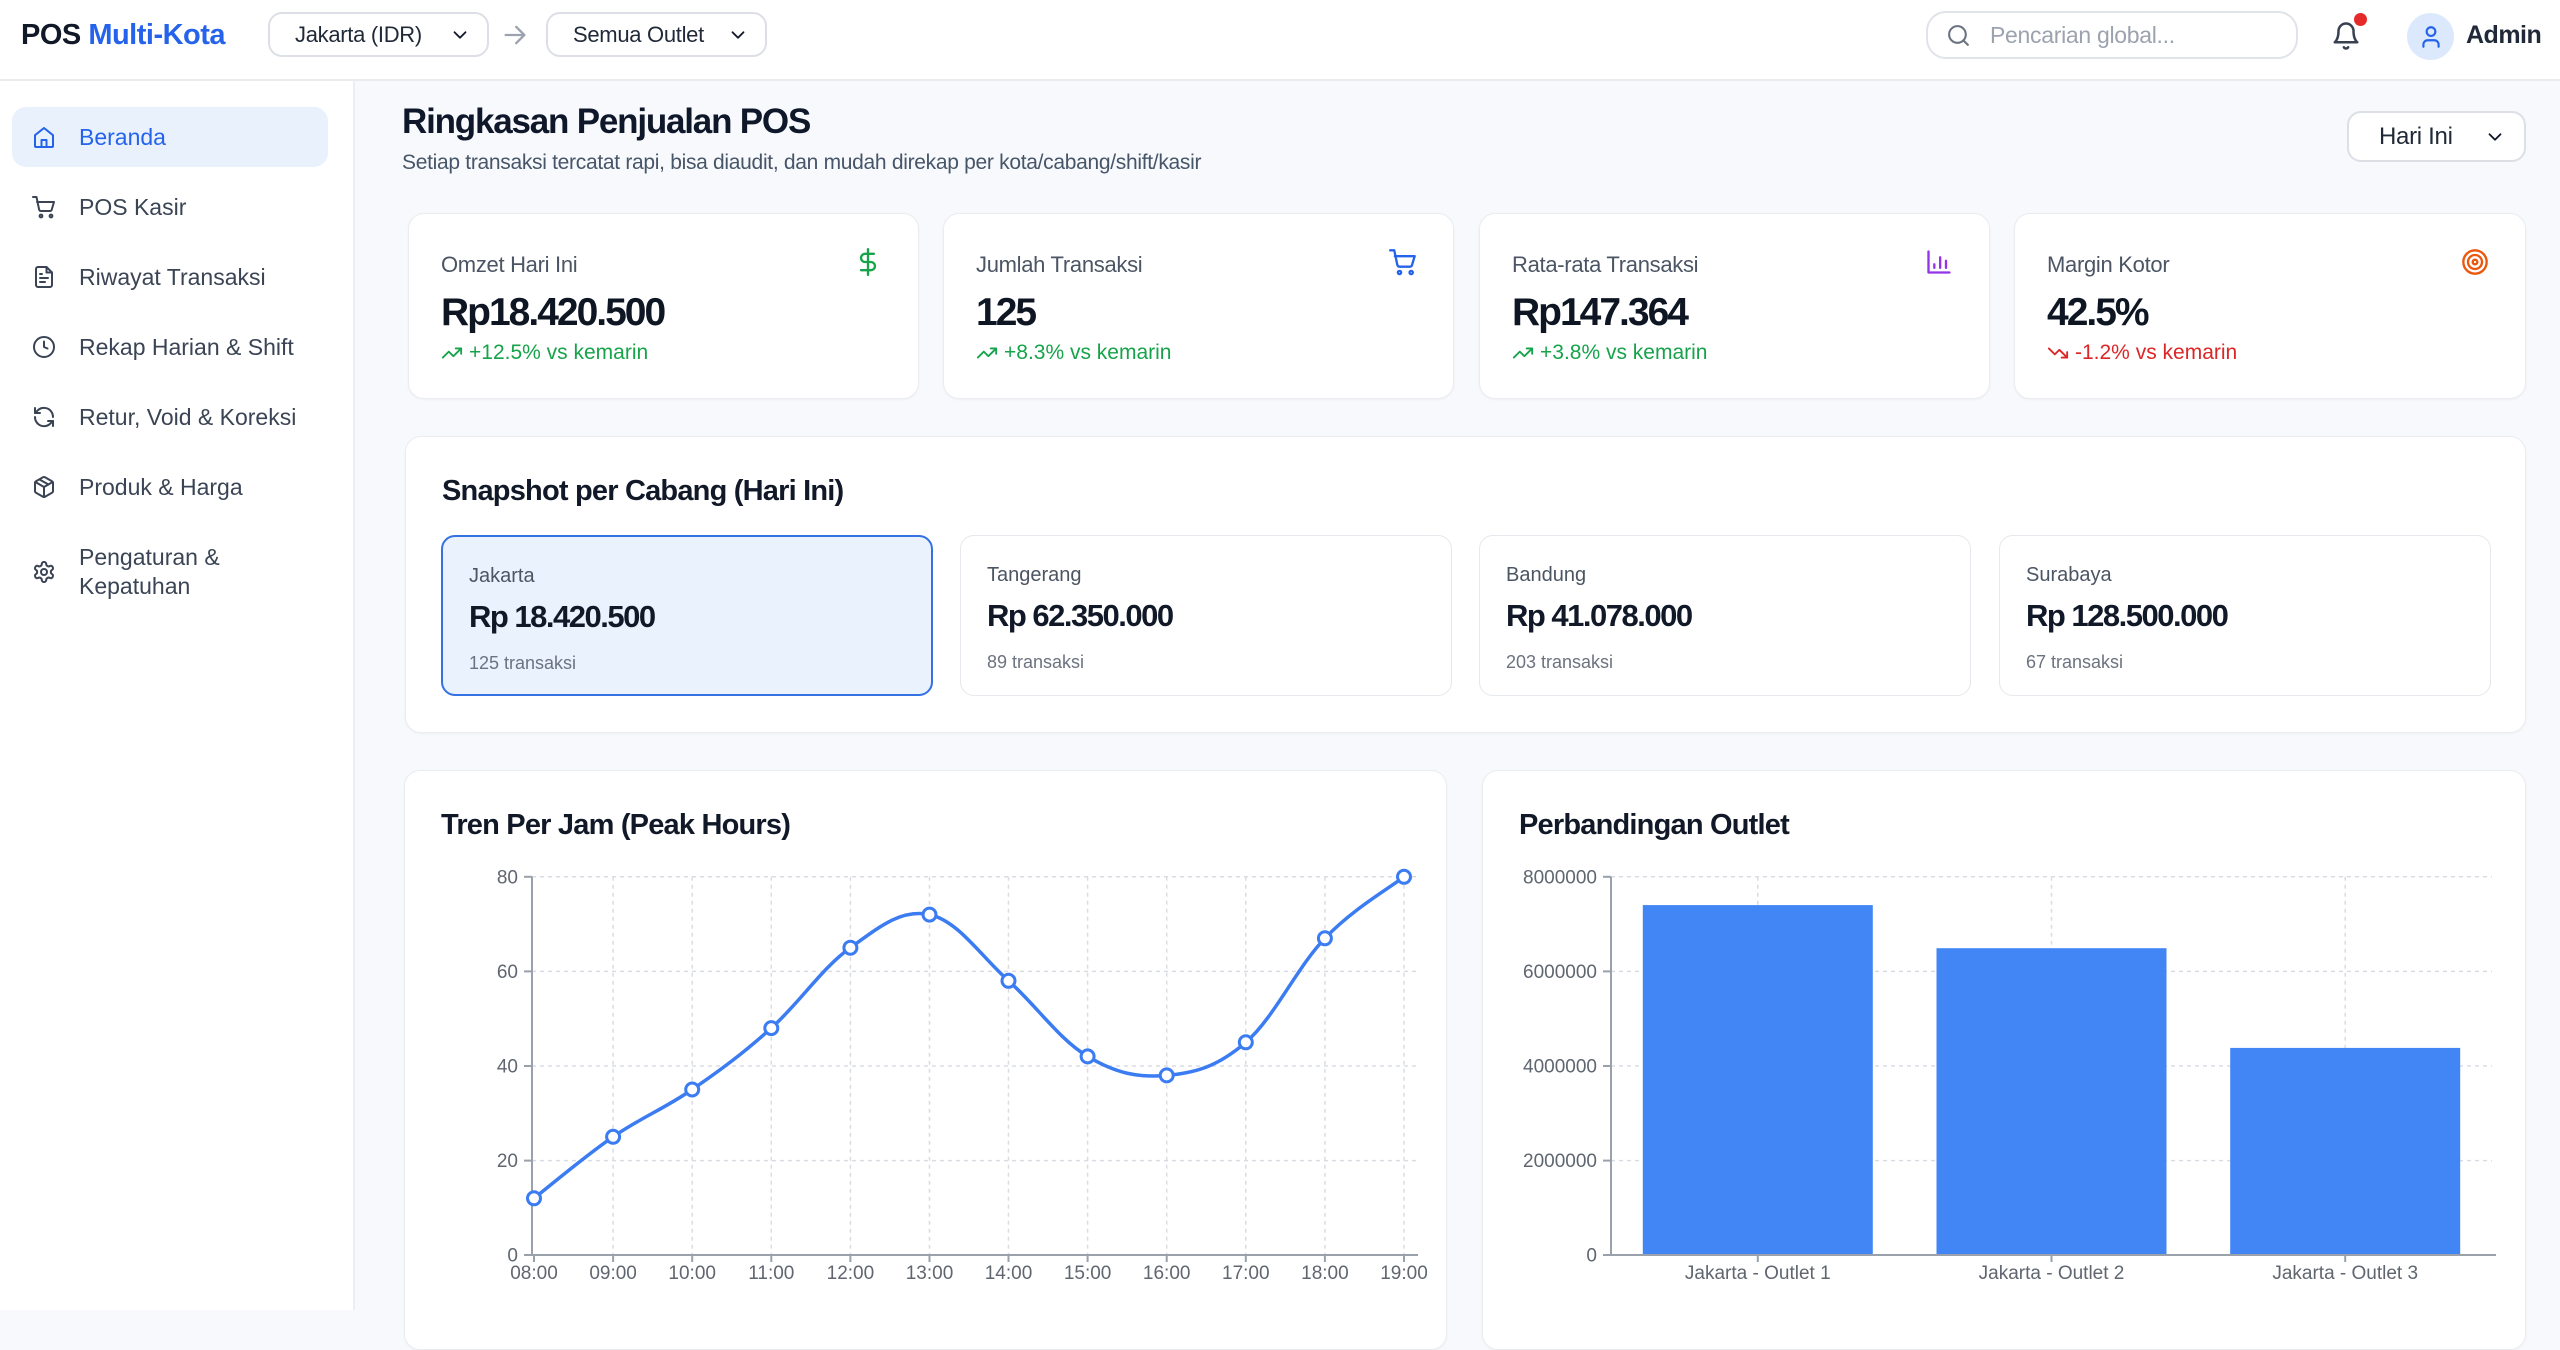  Describe the element at coordinates (930, 1273) in the screenshot. I see `svg-text: 13:00` at that location.